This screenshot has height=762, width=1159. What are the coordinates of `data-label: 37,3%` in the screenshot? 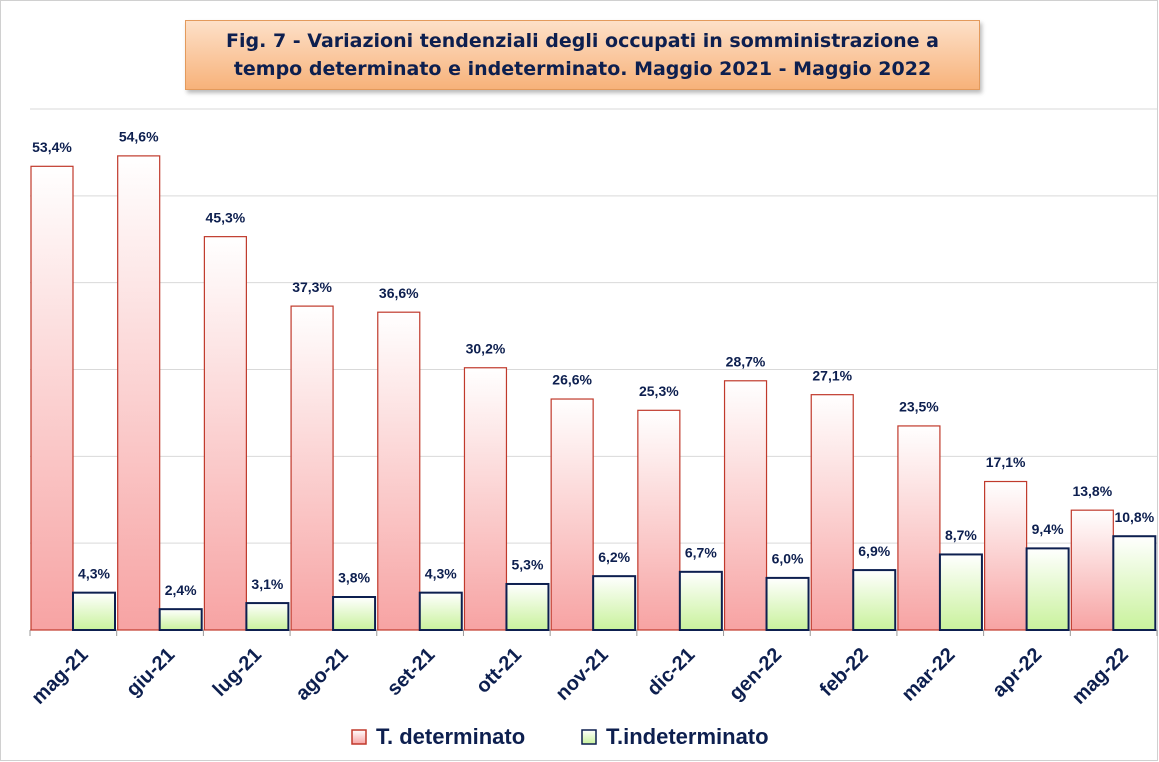 It's located at (312, 287).